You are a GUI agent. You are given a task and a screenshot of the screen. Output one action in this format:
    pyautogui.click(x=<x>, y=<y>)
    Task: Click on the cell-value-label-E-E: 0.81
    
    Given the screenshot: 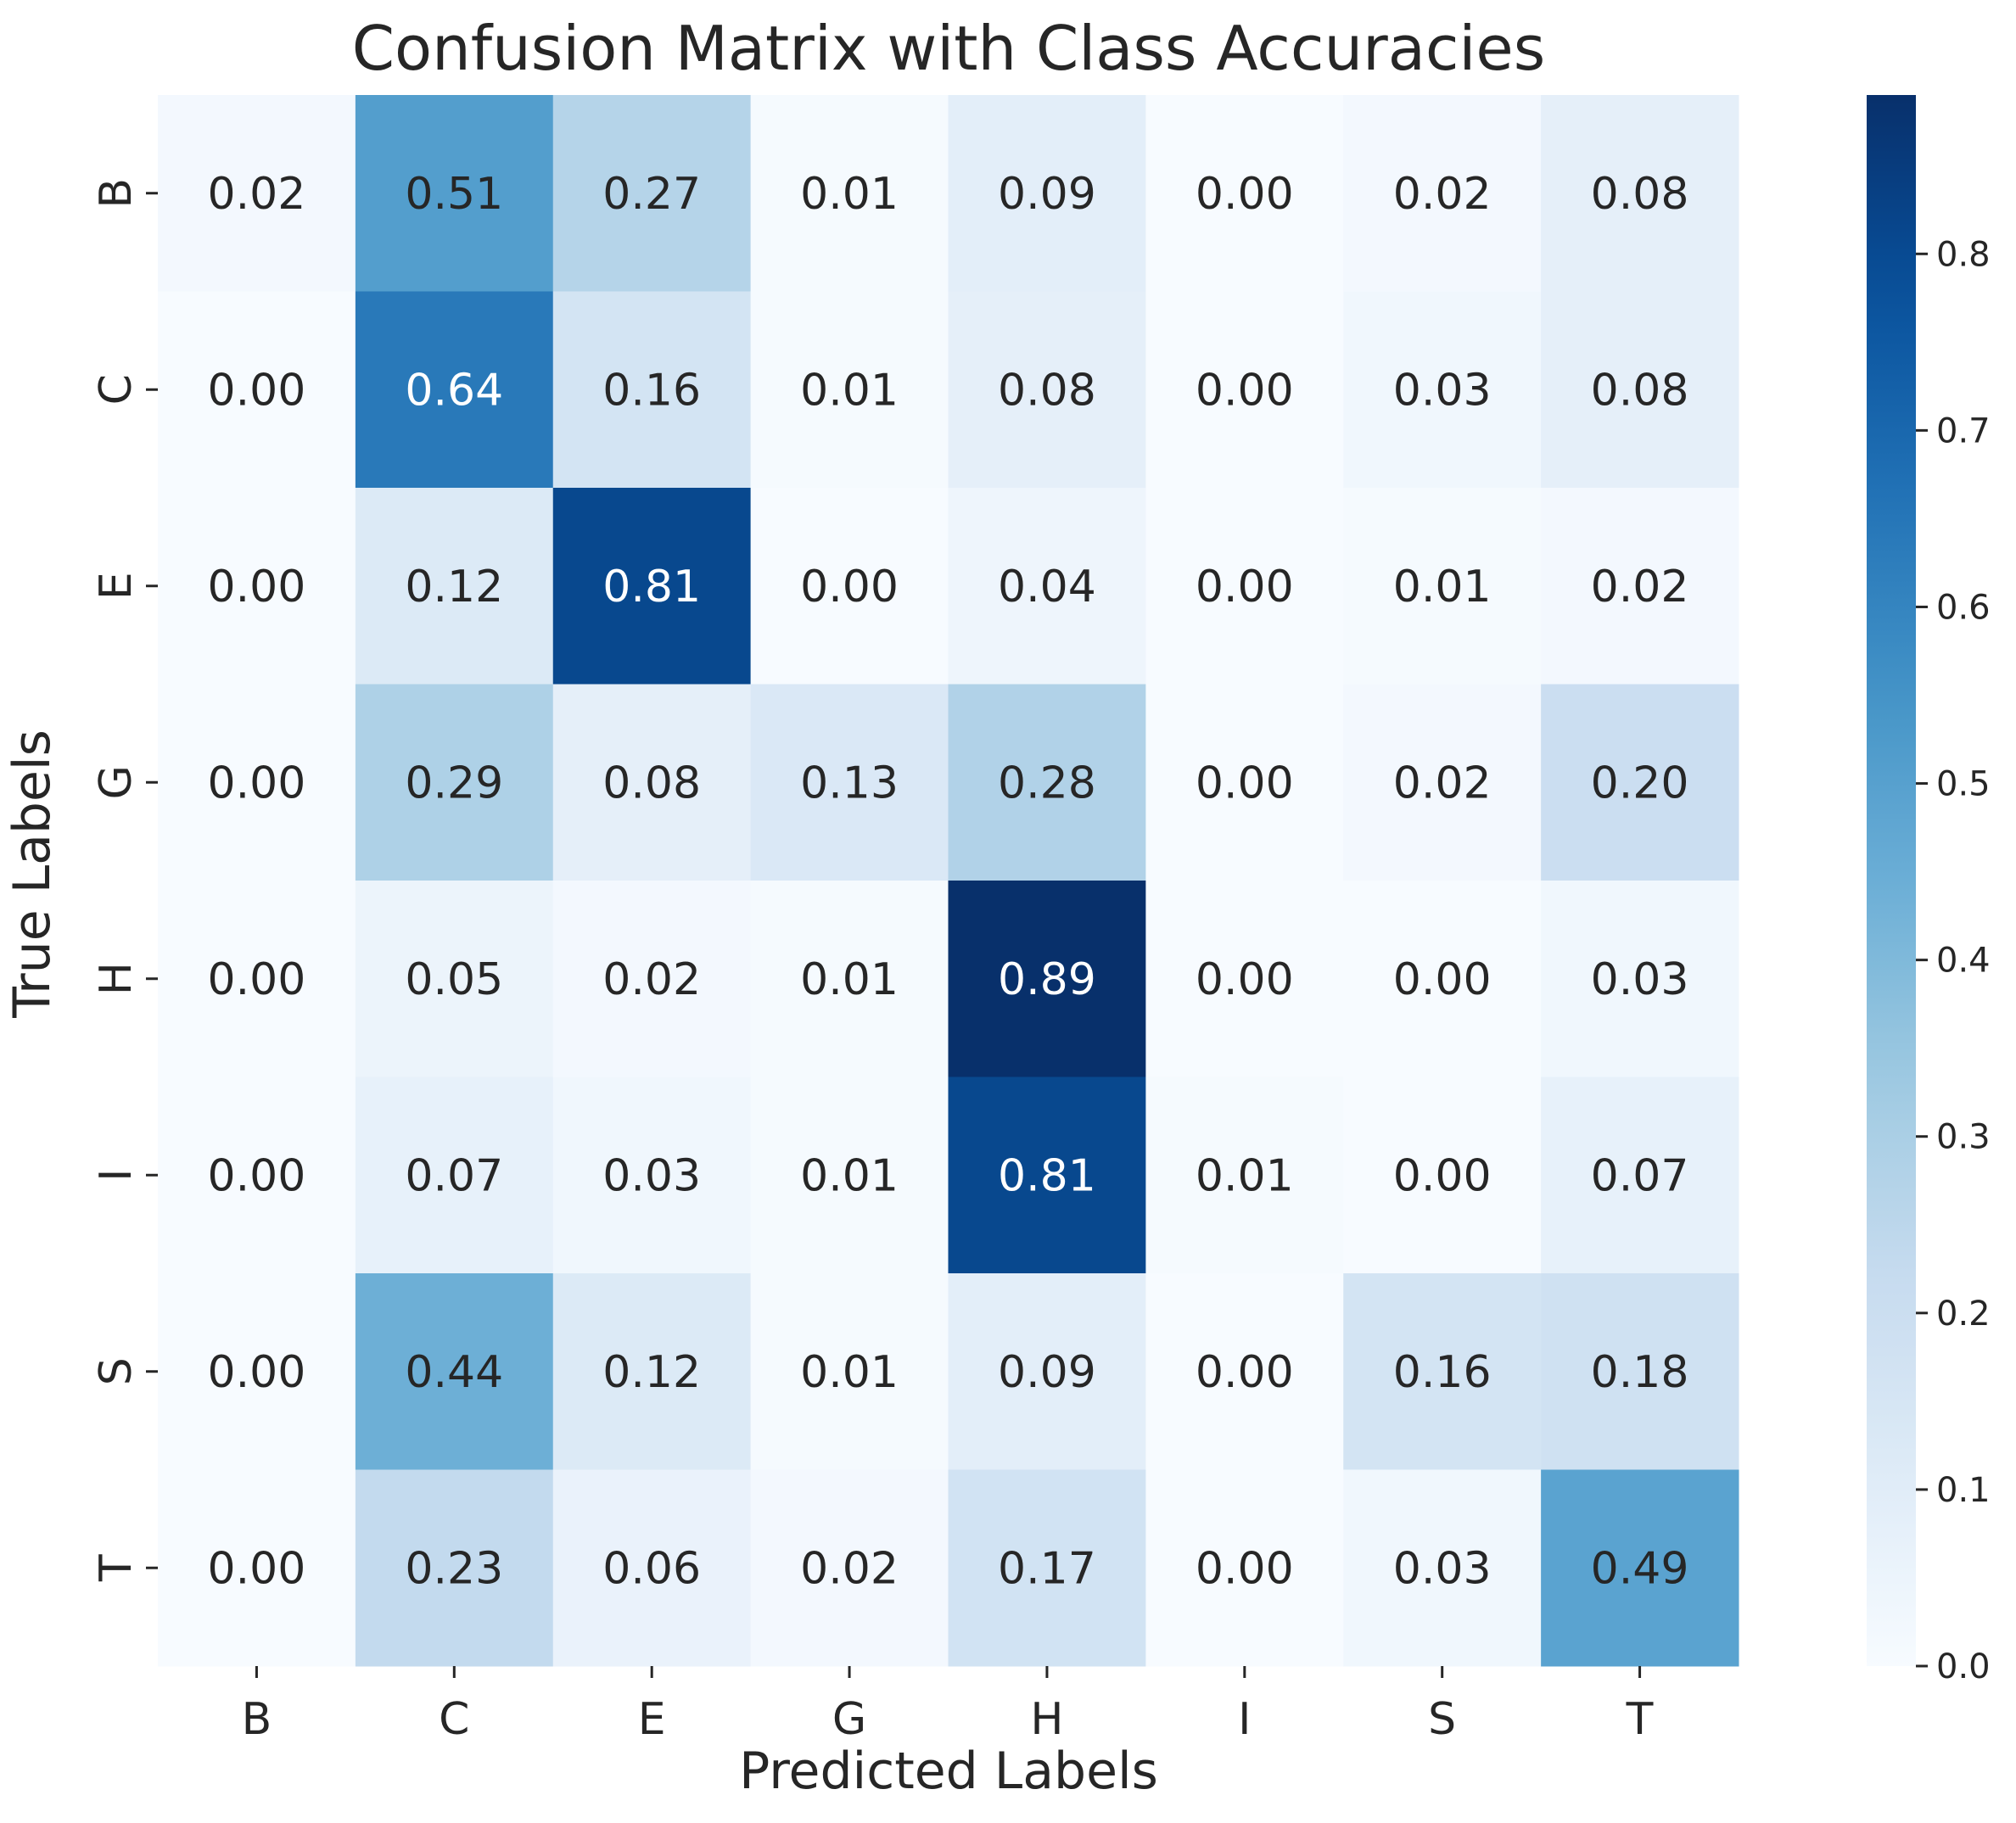 What is the action you would take?
    pyautogui.click(x=652, y=587)
    